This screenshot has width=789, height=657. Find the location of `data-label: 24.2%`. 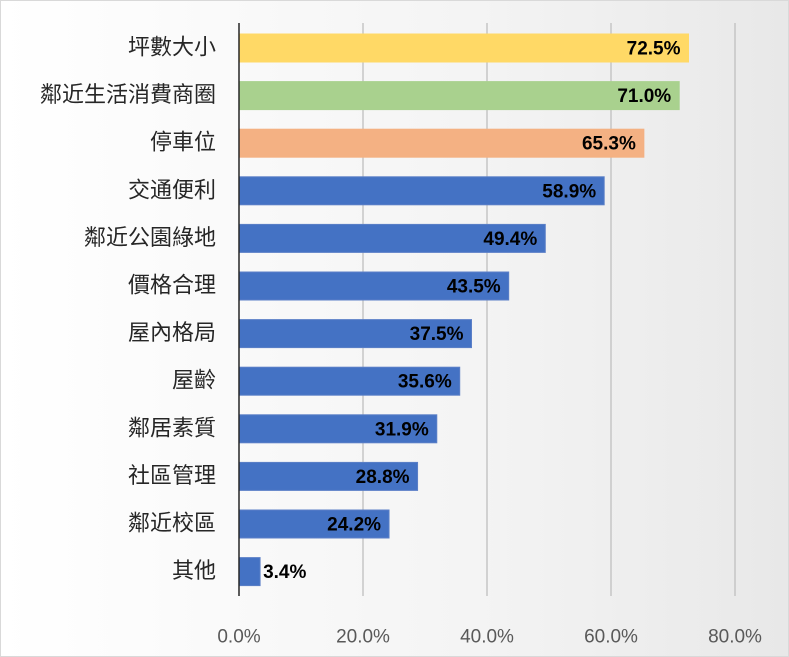

data-label: 24.2% is located at coordinates (354, 525).